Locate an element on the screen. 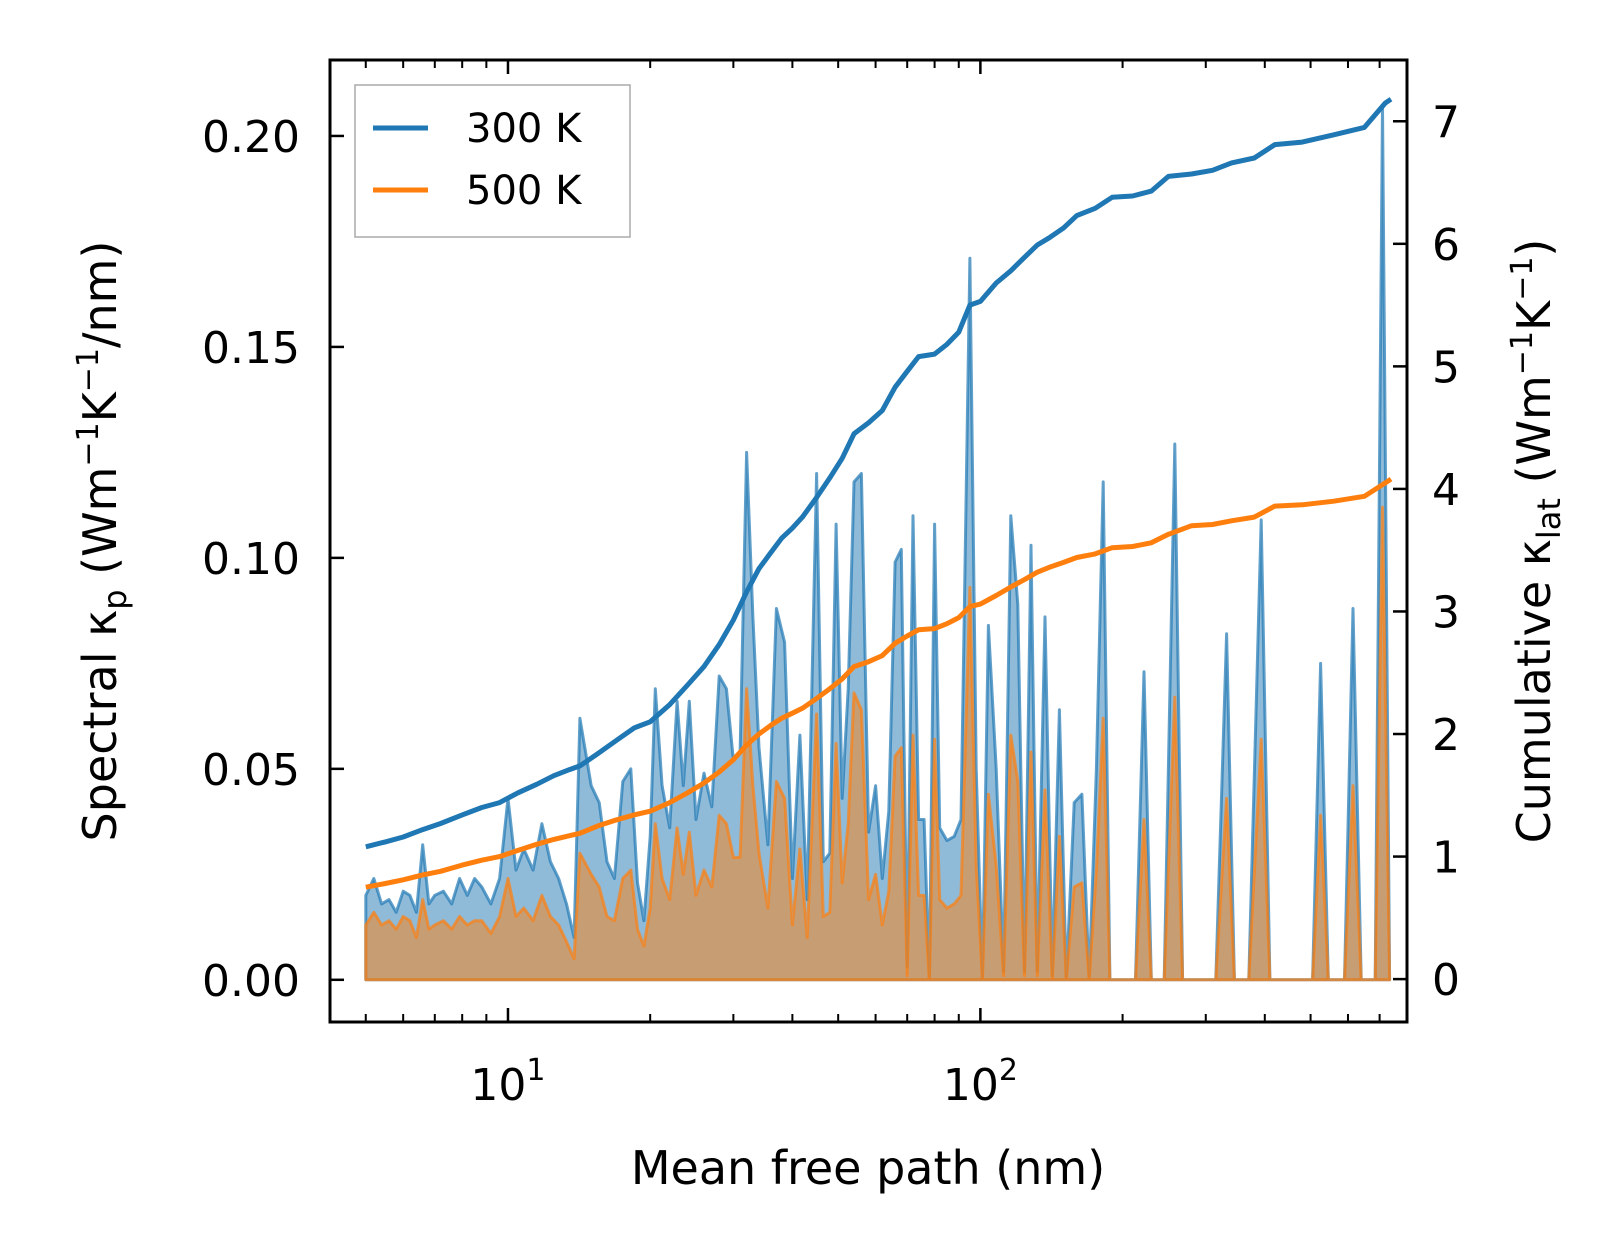 The width and height of the screenshot is (1623, 1259). left-y-axis-title: Spectral κp (Wm−1K−1/nm) is located at coordinates (102, 541).